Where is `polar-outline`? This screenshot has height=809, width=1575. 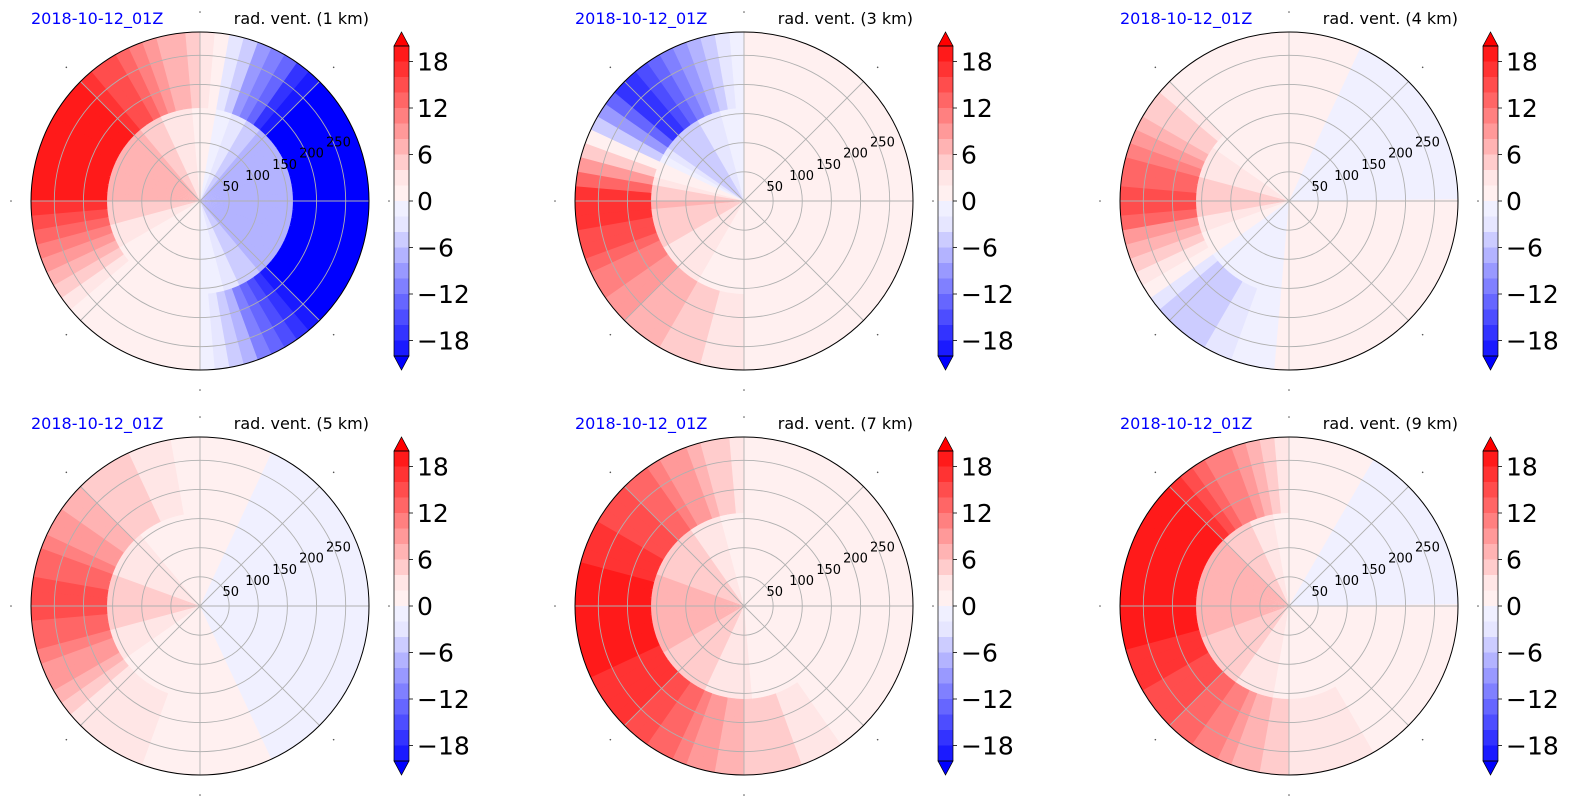
polar-outline is located at coordinates (1289, 606).